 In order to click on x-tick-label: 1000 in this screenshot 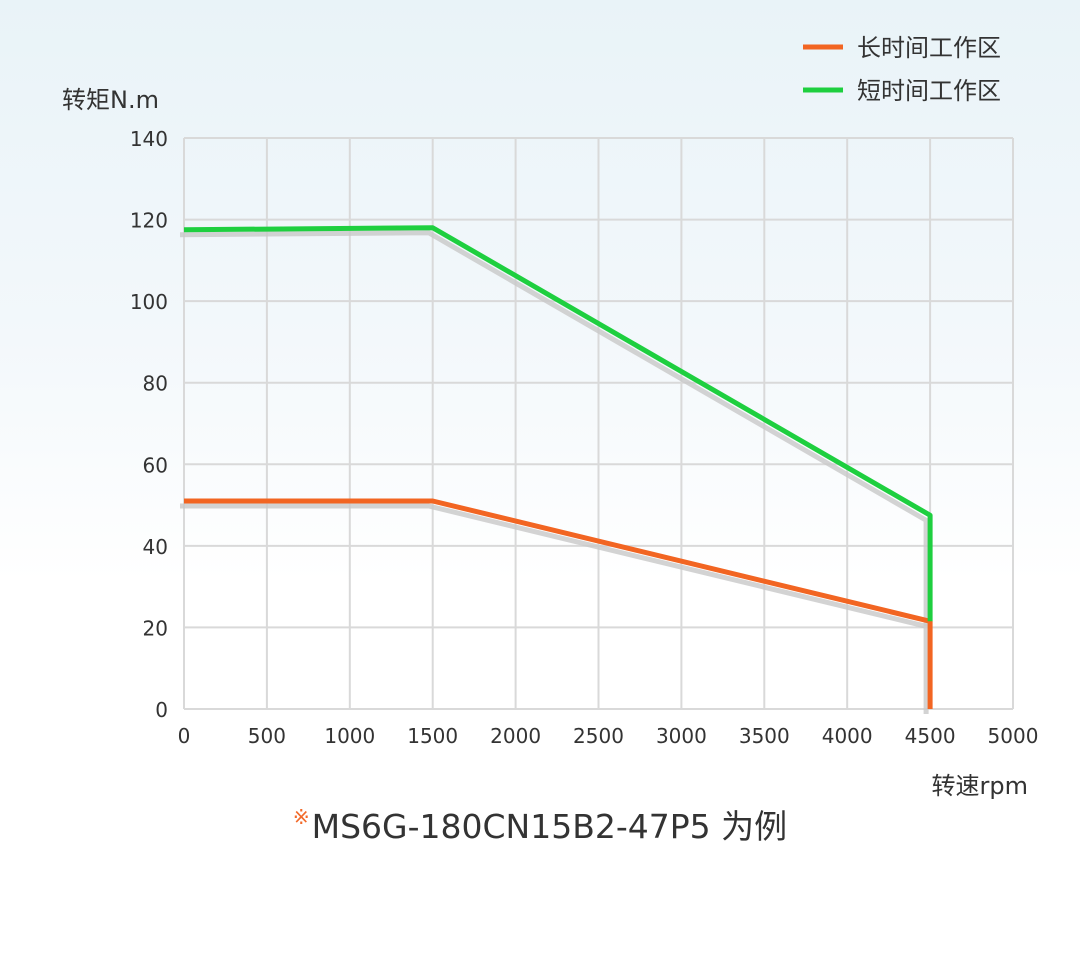, I will do `click(349, 736)`.